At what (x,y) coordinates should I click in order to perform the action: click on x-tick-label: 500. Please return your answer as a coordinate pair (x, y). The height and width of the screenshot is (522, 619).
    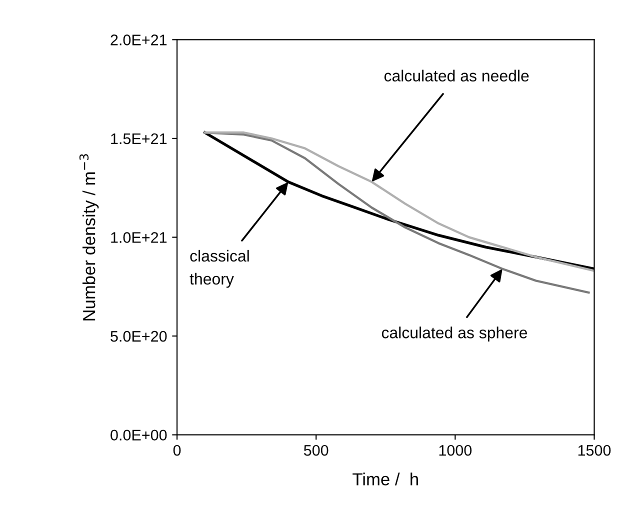
    Looking at the image, I should click on (316, 450).